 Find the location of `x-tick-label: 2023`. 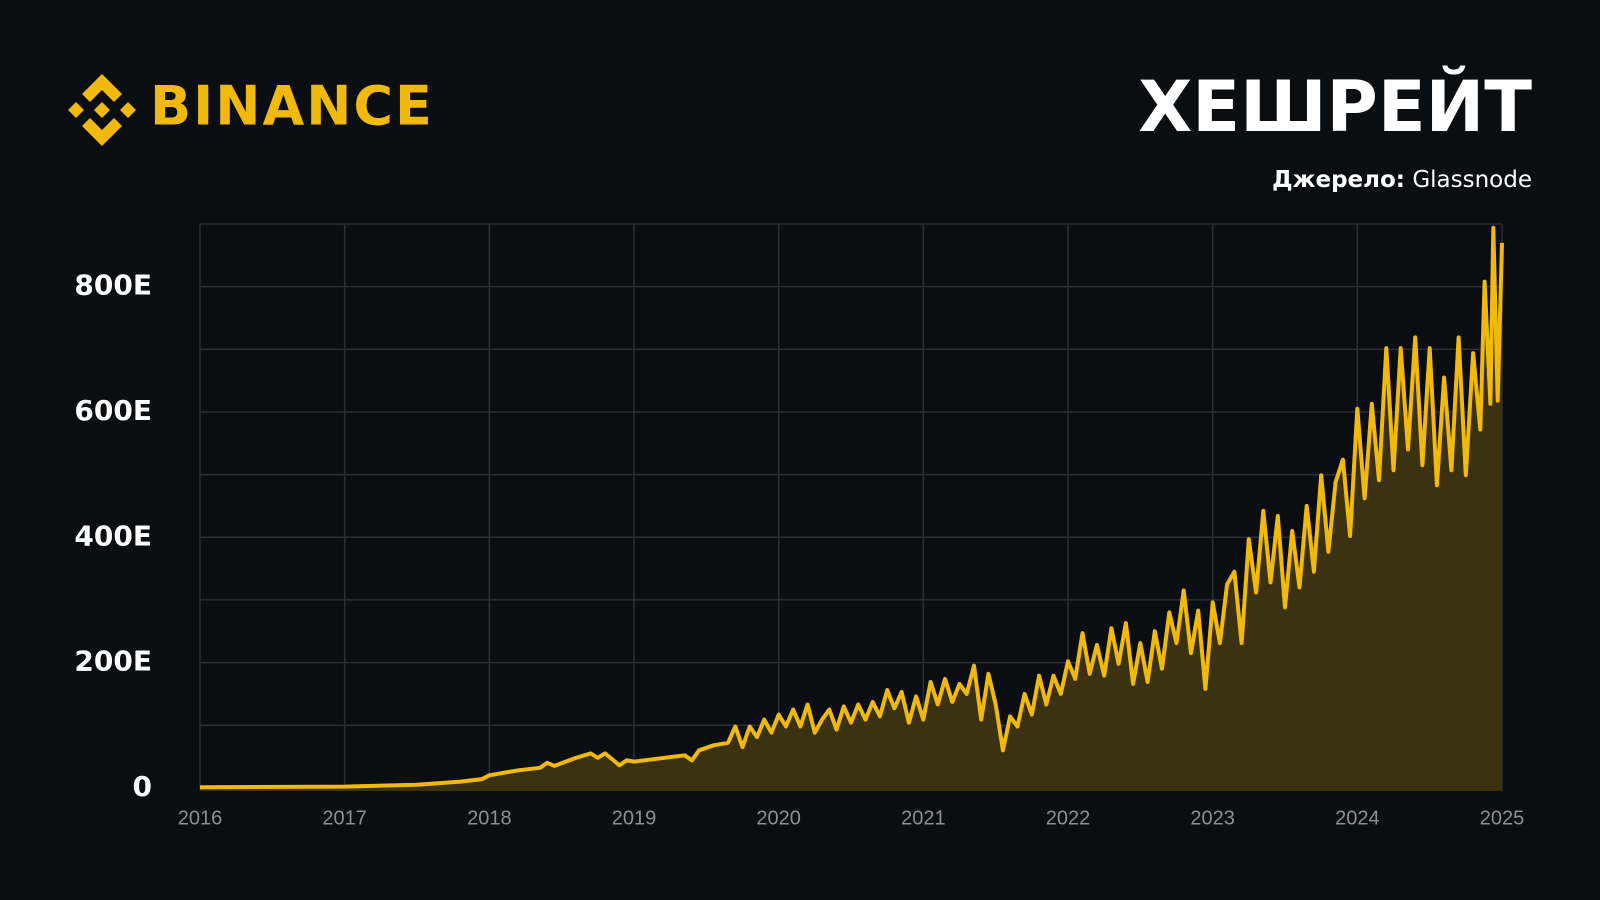

x-tick-label: 2023 is located at coordinates (1212, 818).